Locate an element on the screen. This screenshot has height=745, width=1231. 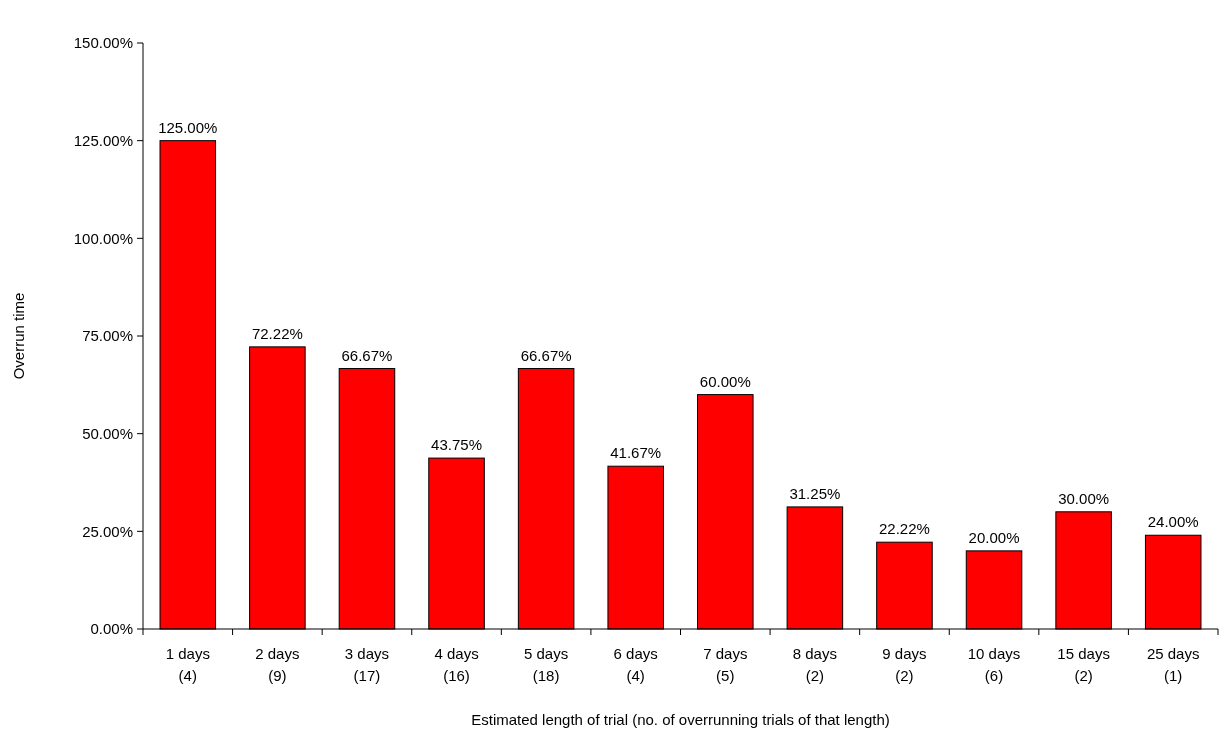
data-label: 31.25% is located at coordinates (815, 493).